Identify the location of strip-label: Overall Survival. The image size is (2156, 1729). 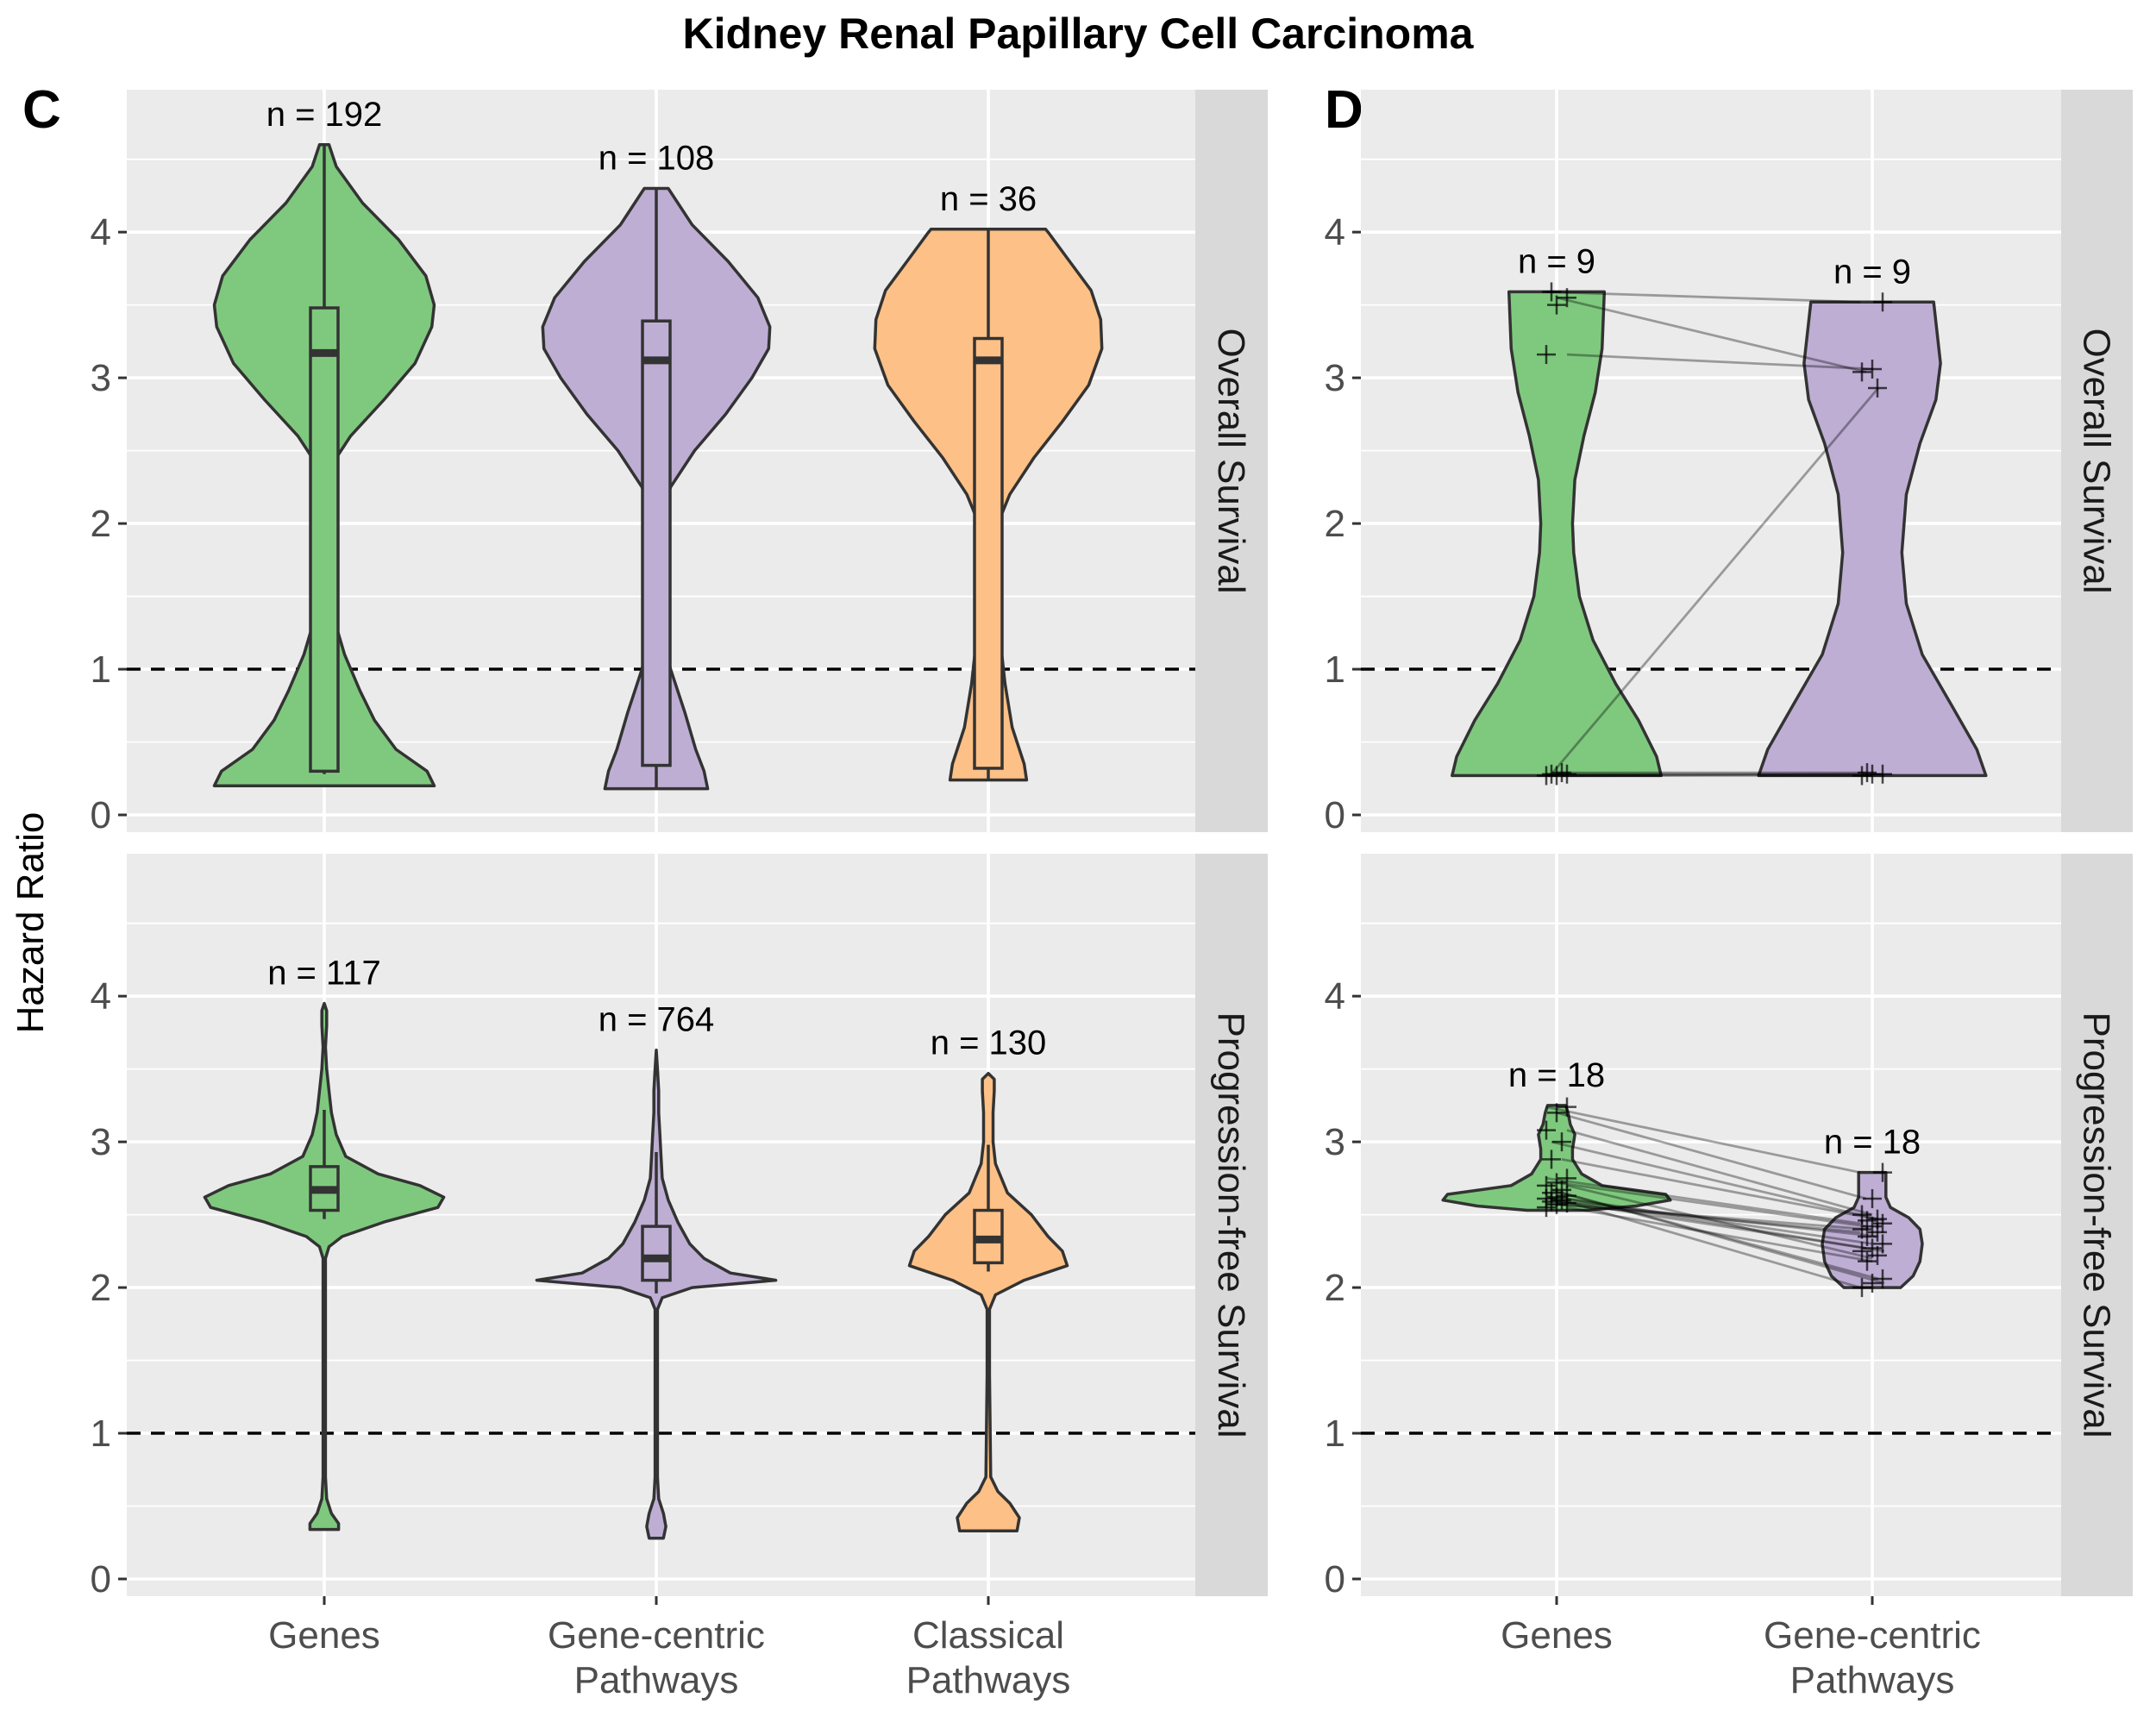
(2097, 461).